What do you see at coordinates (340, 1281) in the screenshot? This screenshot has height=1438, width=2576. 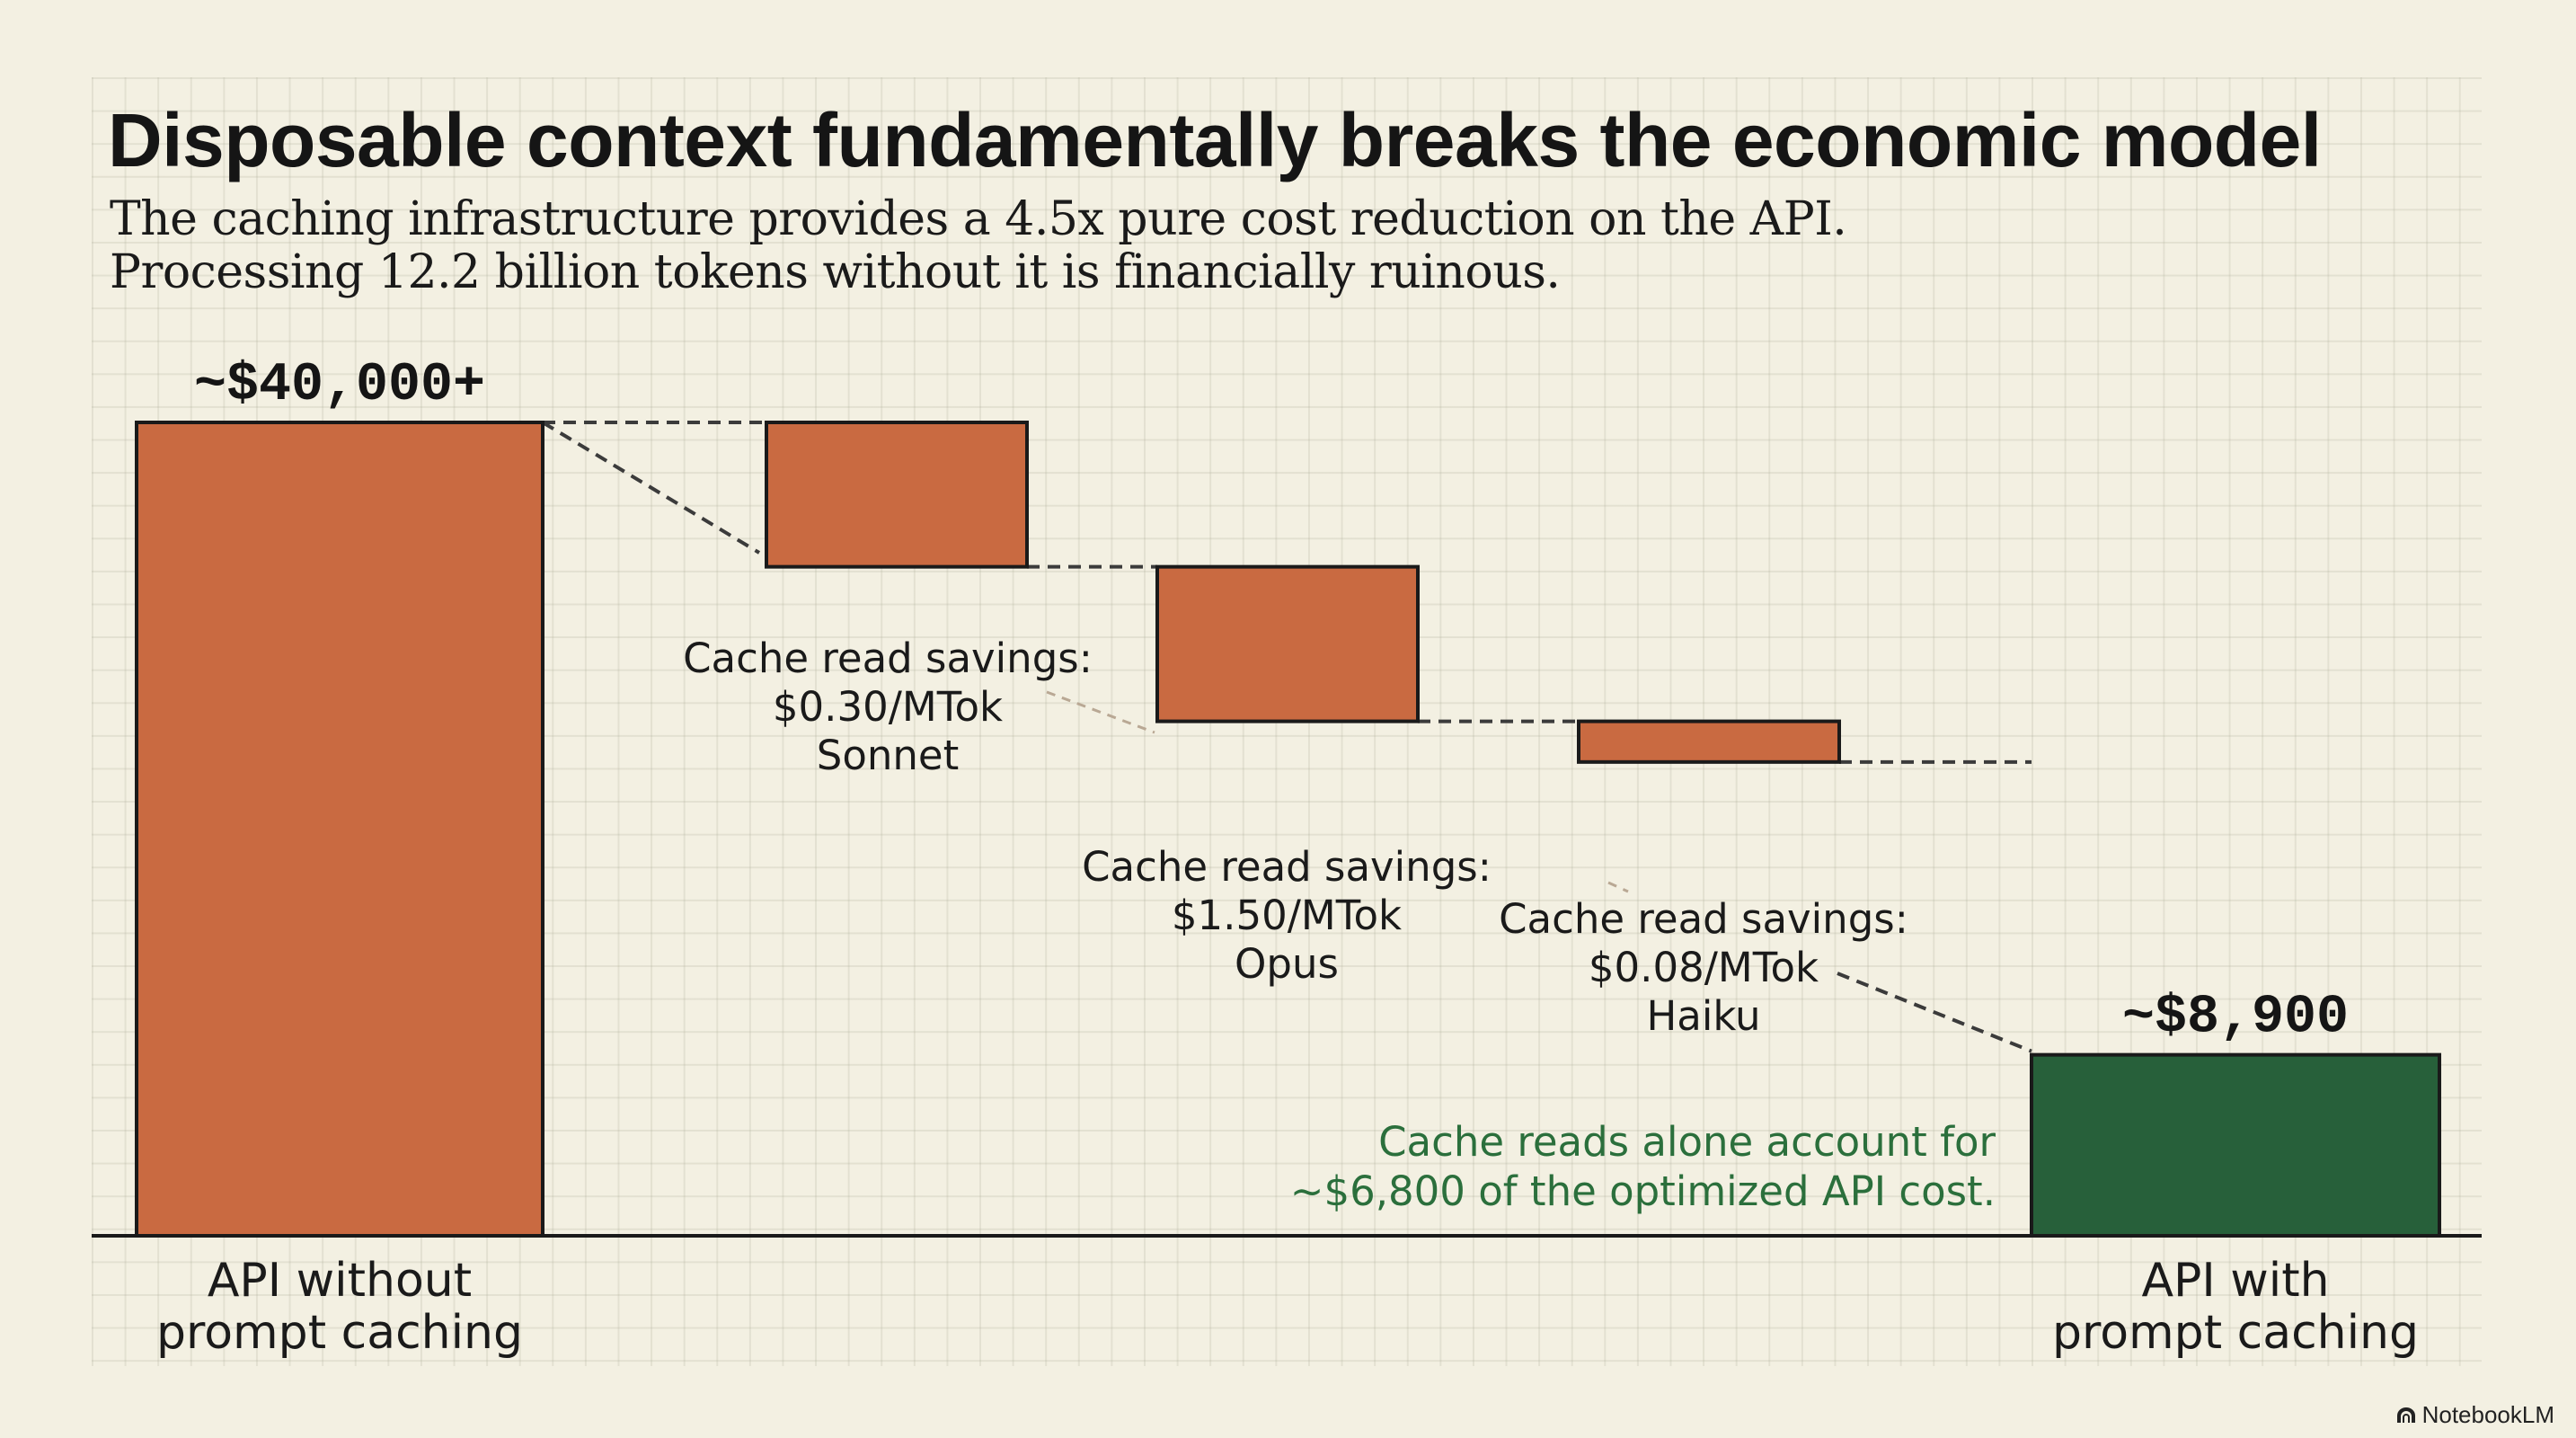 I see `category-label-start: API without` at bounding box center [340, 1281].